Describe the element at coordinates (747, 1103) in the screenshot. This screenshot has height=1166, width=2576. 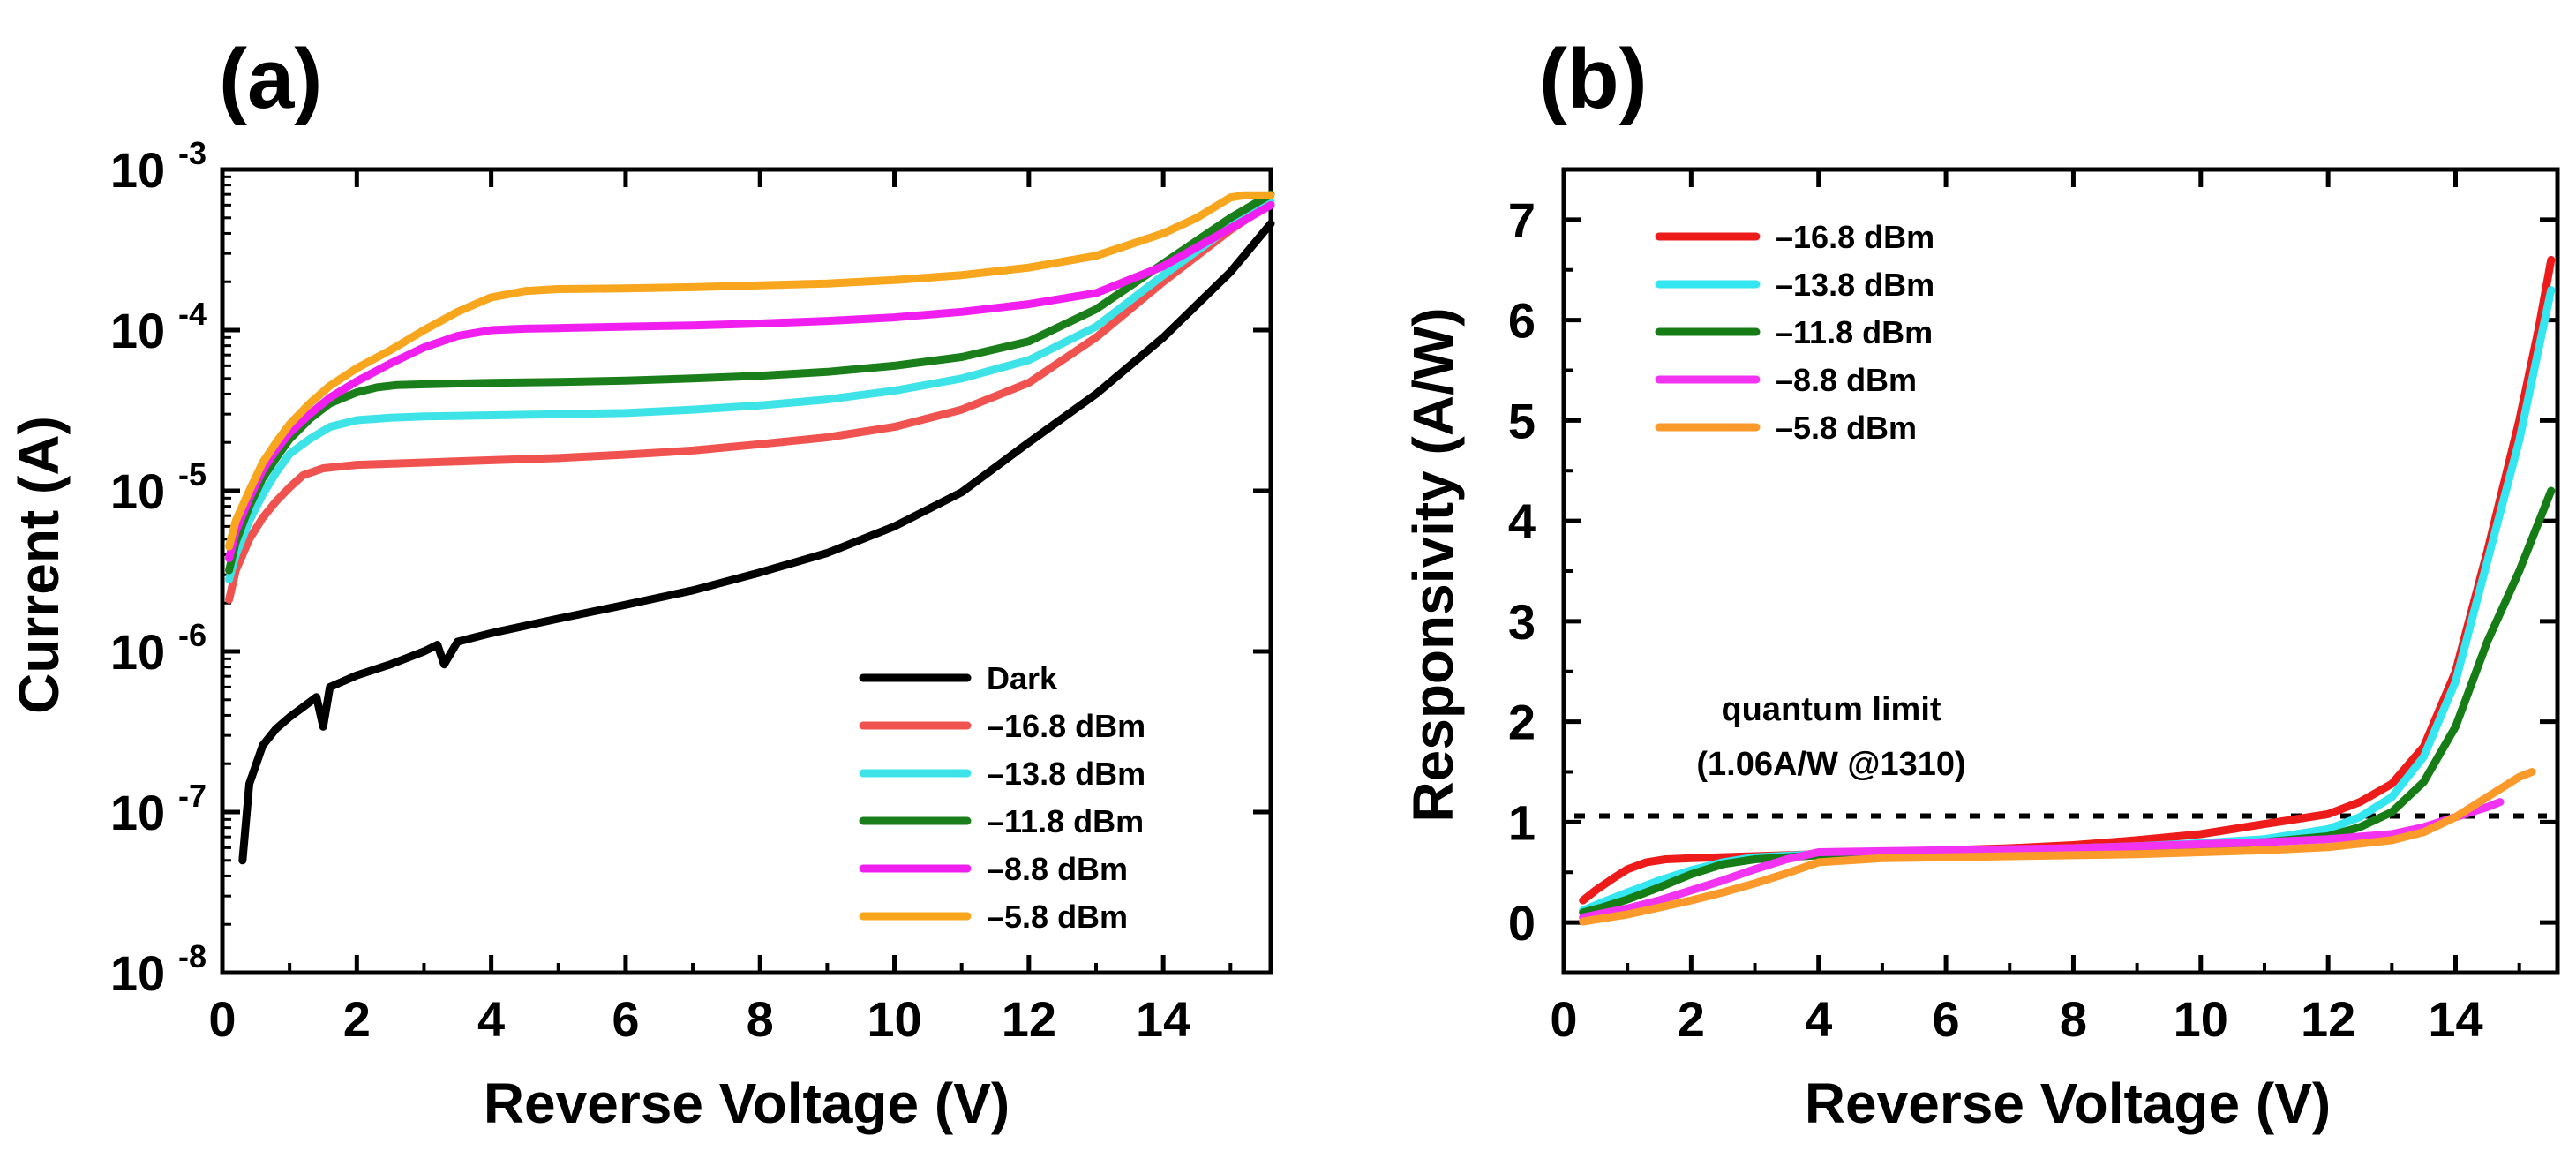
I see `panel-a-x-axis-title: Reverse Voltage (V)` at that location.